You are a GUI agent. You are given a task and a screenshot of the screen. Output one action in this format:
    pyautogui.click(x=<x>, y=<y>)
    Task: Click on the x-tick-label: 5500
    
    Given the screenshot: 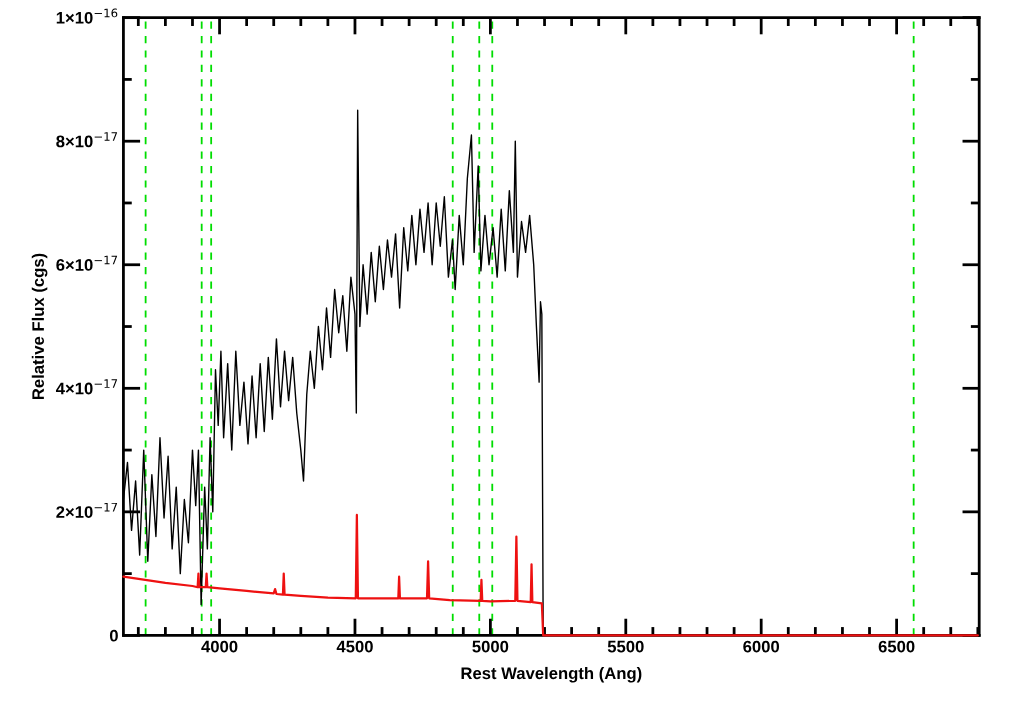 What is the action you would take?
    pyautogui.click(x=625, y=646)
    